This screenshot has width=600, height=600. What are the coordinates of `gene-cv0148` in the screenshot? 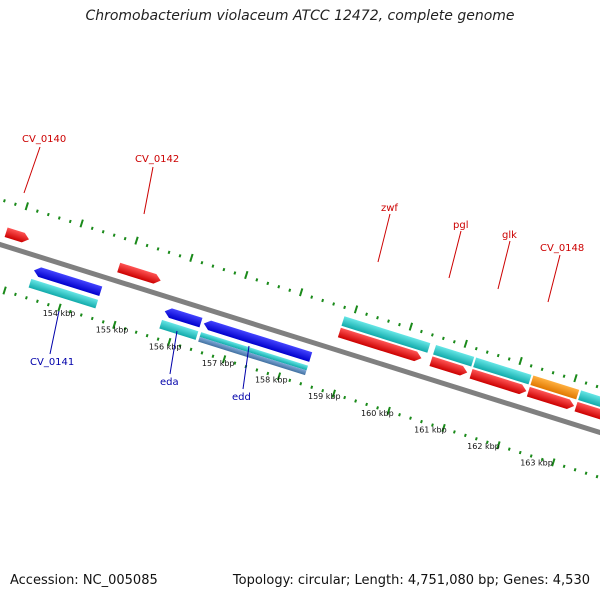 It's located at (551, 398).